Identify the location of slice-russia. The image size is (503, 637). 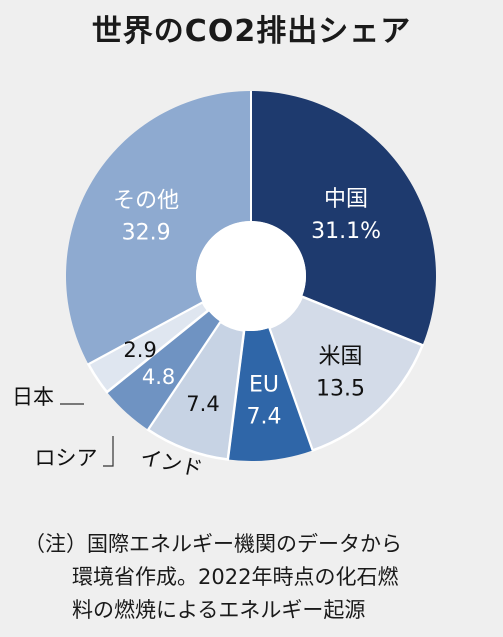
(163, 370).